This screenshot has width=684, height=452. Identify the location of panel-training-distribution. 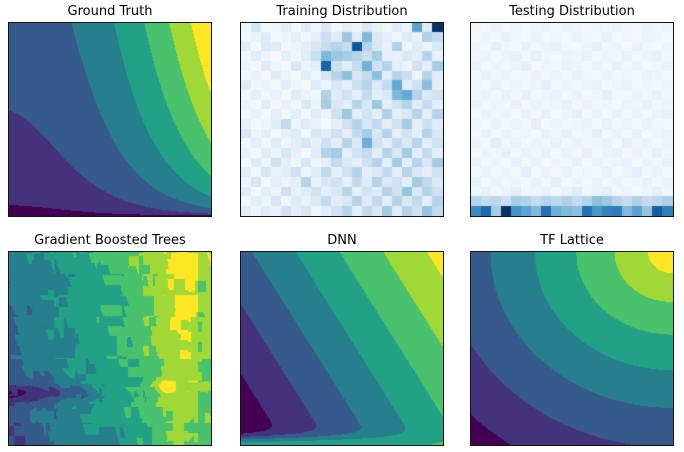
(342, 119).